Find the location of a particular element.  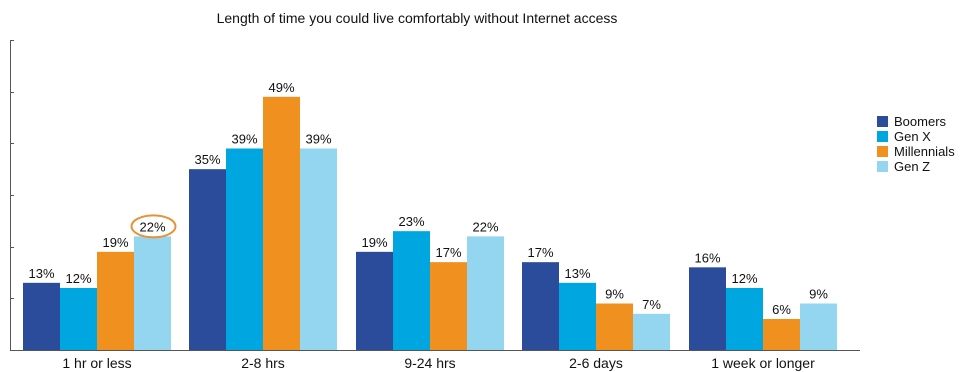

data-label-boomers-9-24-hrs: 19% is located at coordinates (374, 242).